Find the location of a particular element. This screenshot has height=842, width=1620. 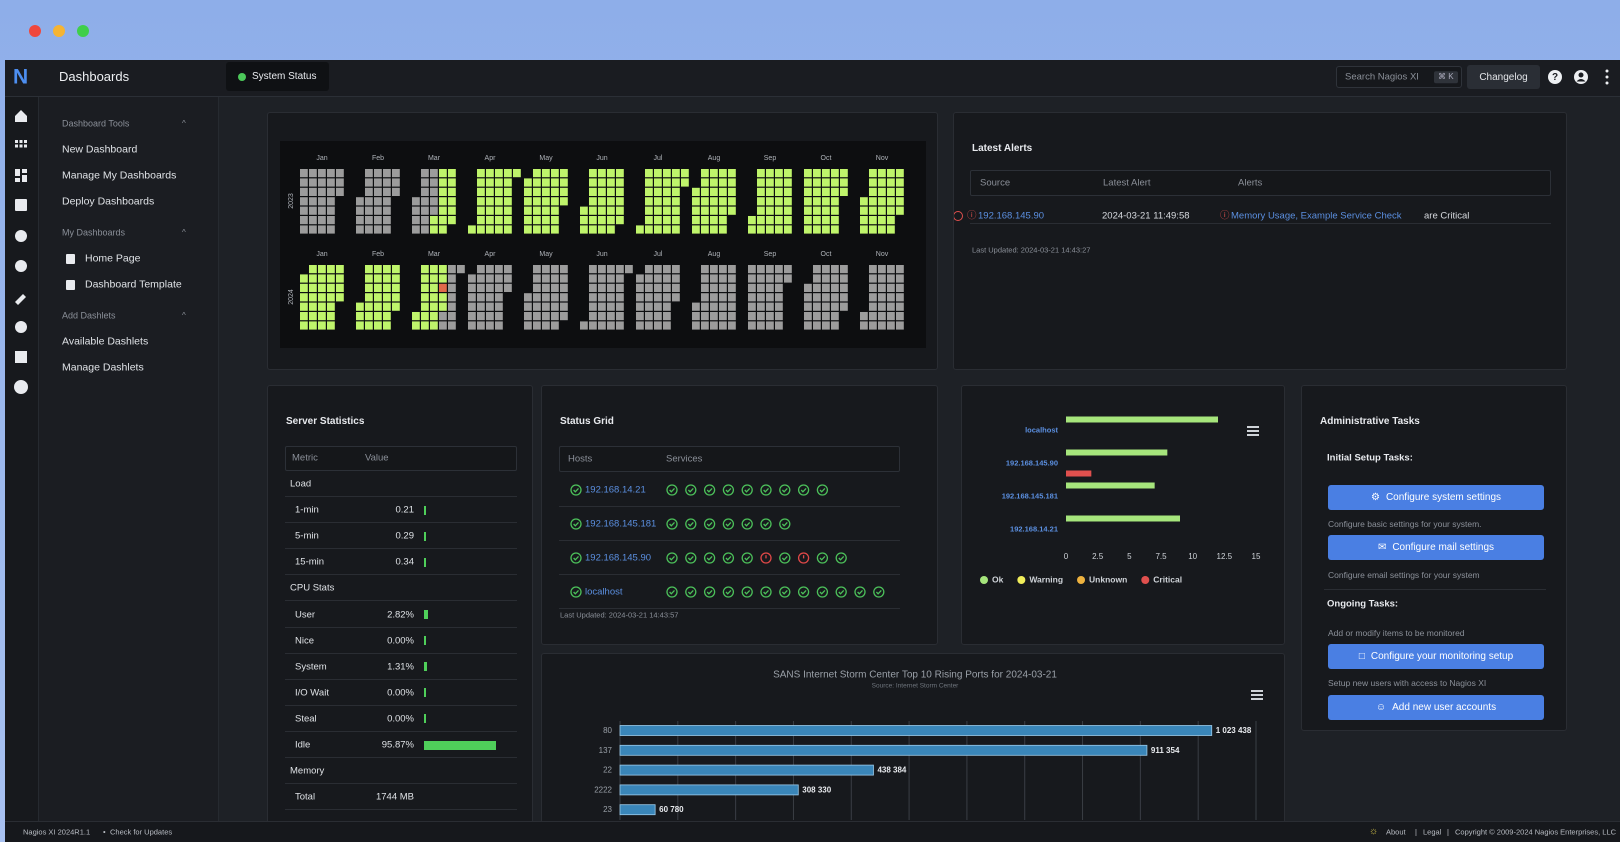

close-button is located at coordinates (35, 31).